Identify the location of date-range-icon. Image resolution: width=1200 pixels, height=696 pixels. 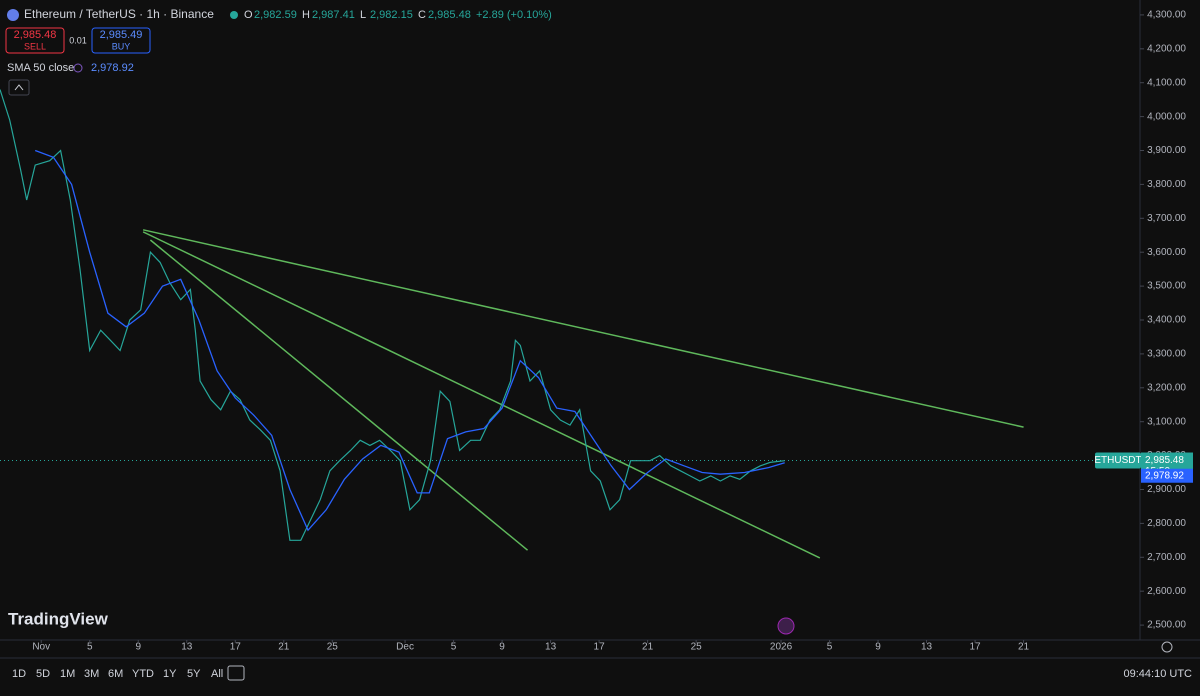
(236, 673).